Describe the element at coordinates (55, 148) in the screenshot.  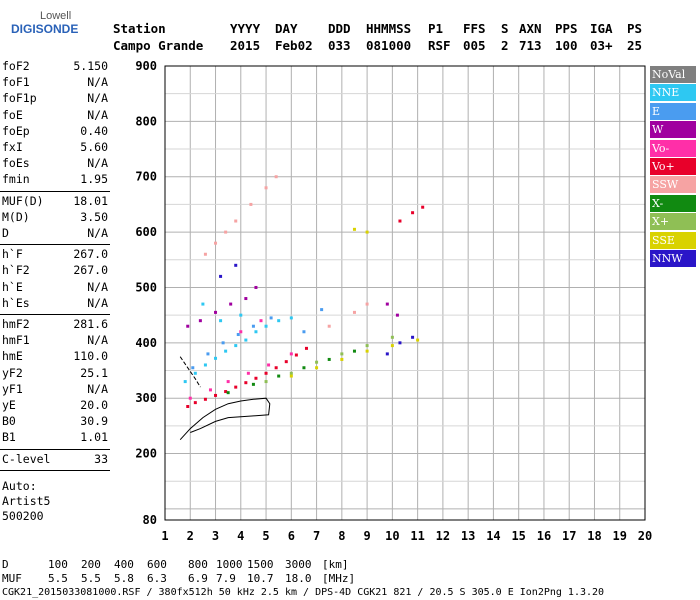
I see `param-row: fxI 5.60` at that location.